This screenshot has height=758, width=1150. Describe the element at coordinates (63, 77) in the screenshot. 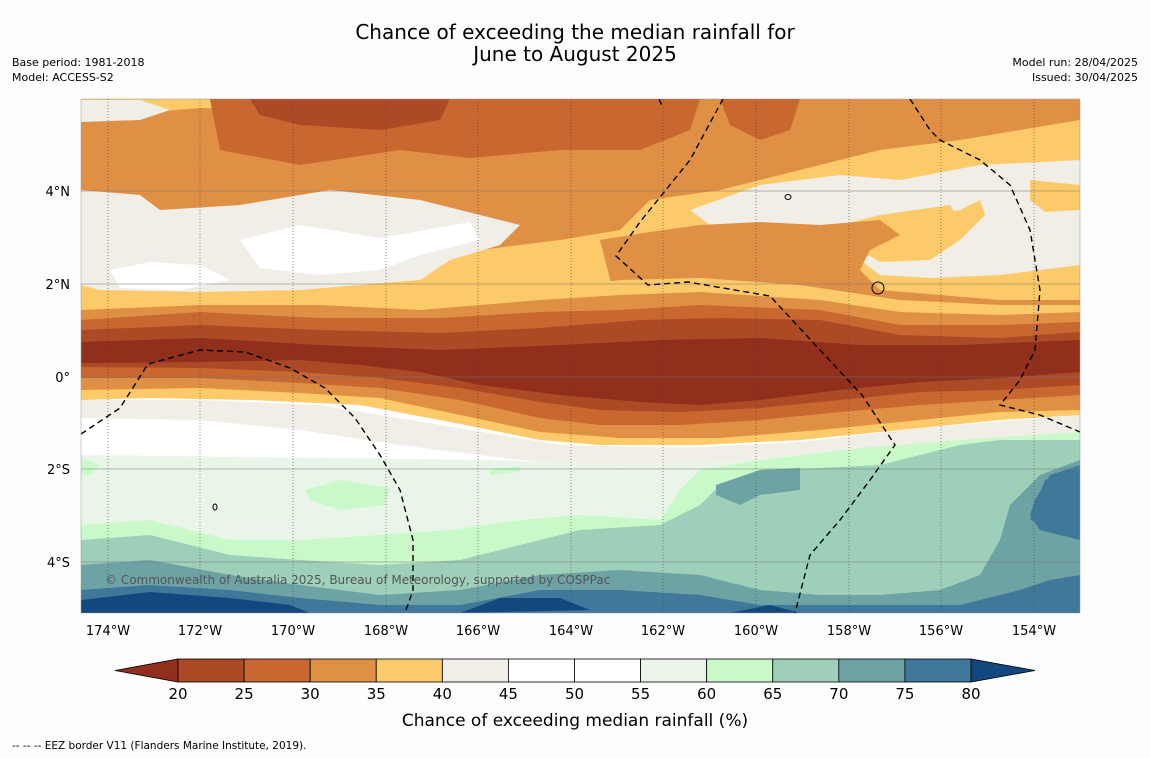

I see `model-name: Model: ACCESS-S2` at that location.